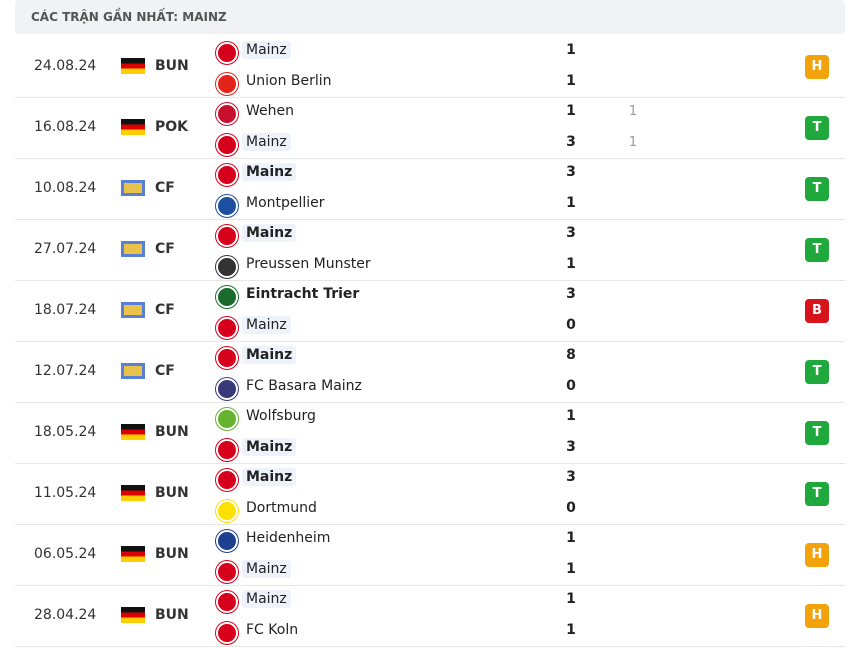 The height and width of the screenshot is (648, 856). Describe the element at coordinates (430, 555) in the screenshot. I see `match-row: 06.05.24 BUN Heidenheim 1 Mainz 1 H` at that location.